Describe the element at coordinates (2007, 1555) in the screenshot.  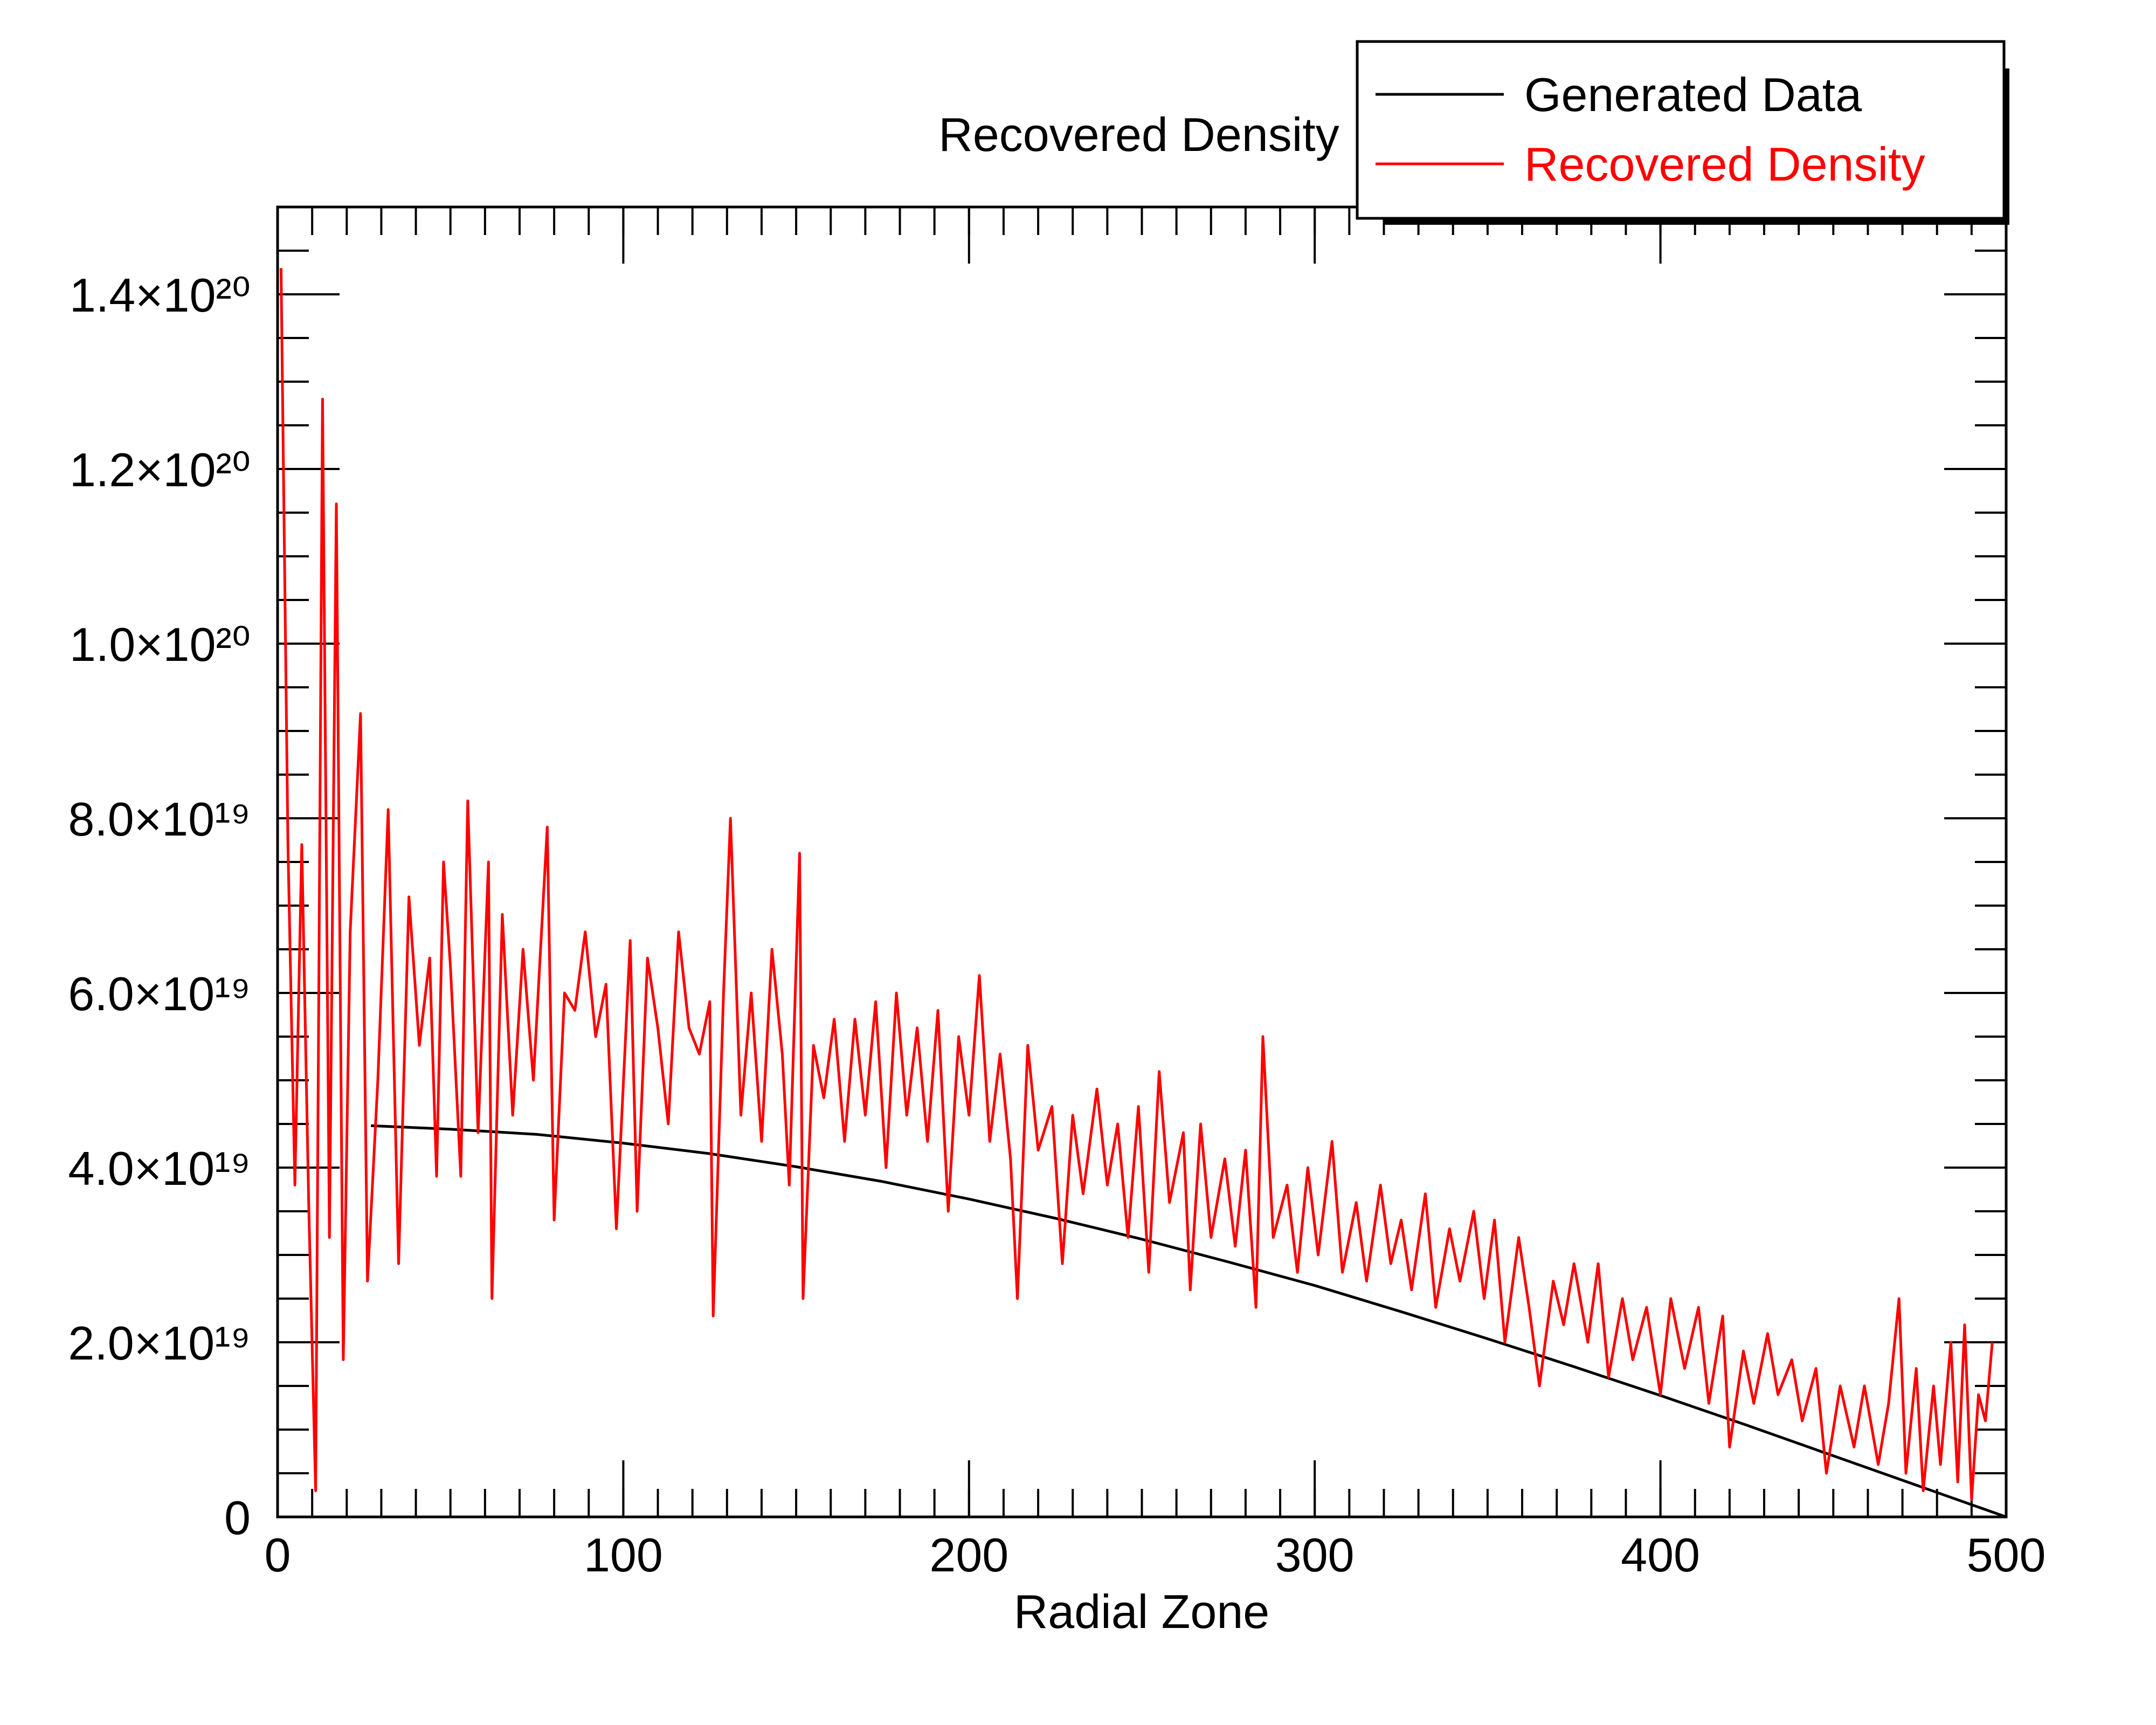
I see `x-tick-label: 500` at that location.